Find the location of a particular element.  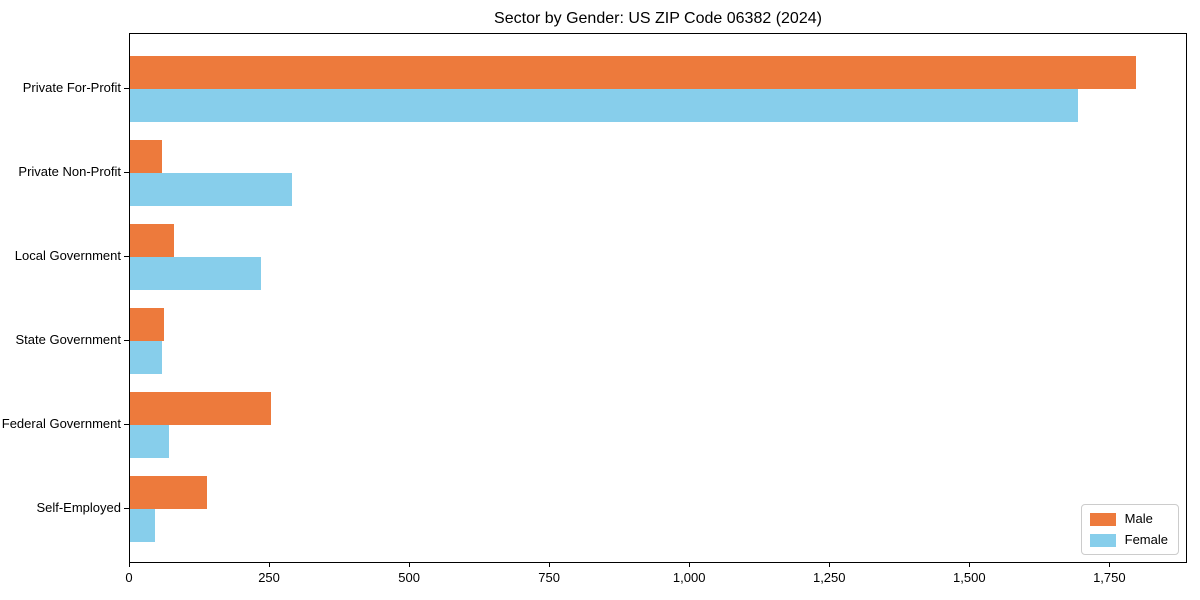

y-tick-label: State Government is located at coordinates (68, 339).